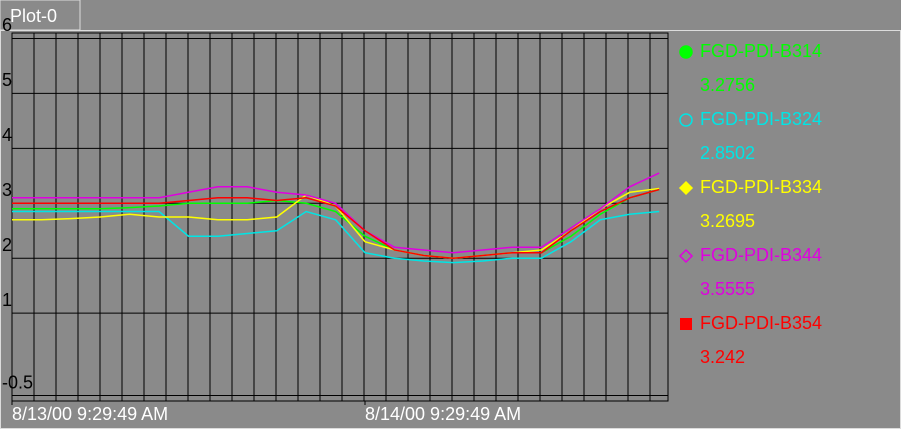 This screenshot has height=429, width=901. What do you see at coordinates (761, 51) in the screenshot?
I see `legend-name: FGD-PDI-B314` at bounding box center [761, 51].